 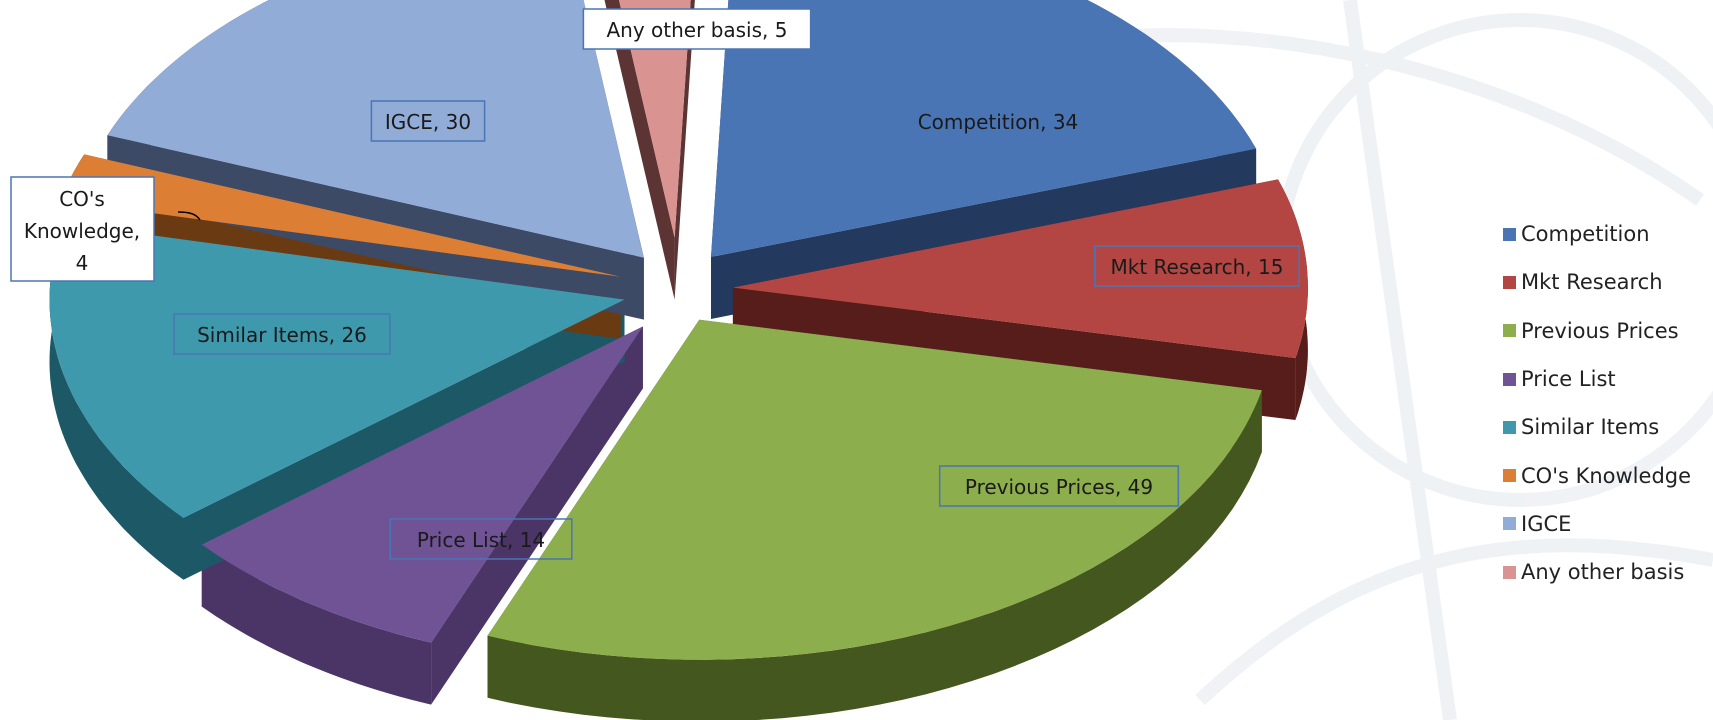 I want to click on legend-item: Previous Prices, so click(x=1605, y=331).